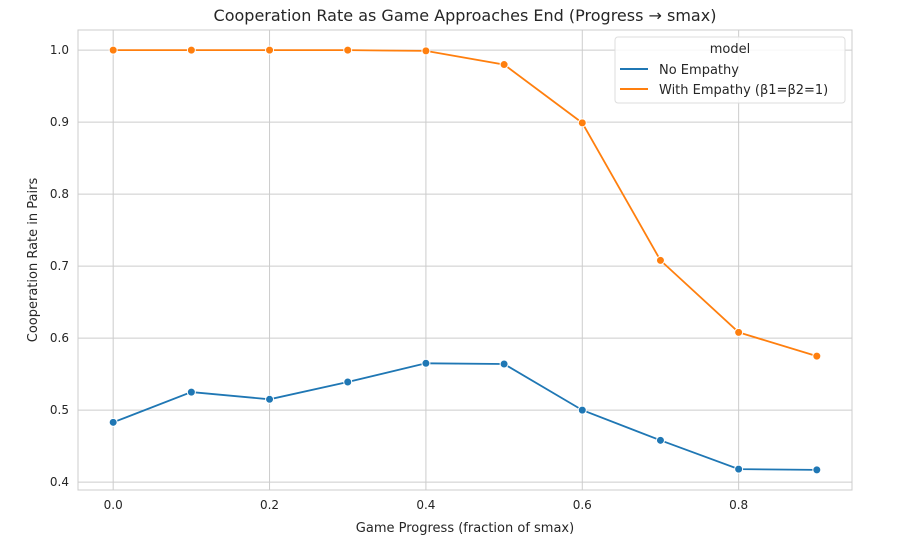 The width and height of the screenshot is (904, 554). I want to click on x-tick-label: 0.4, so click(425, 505).